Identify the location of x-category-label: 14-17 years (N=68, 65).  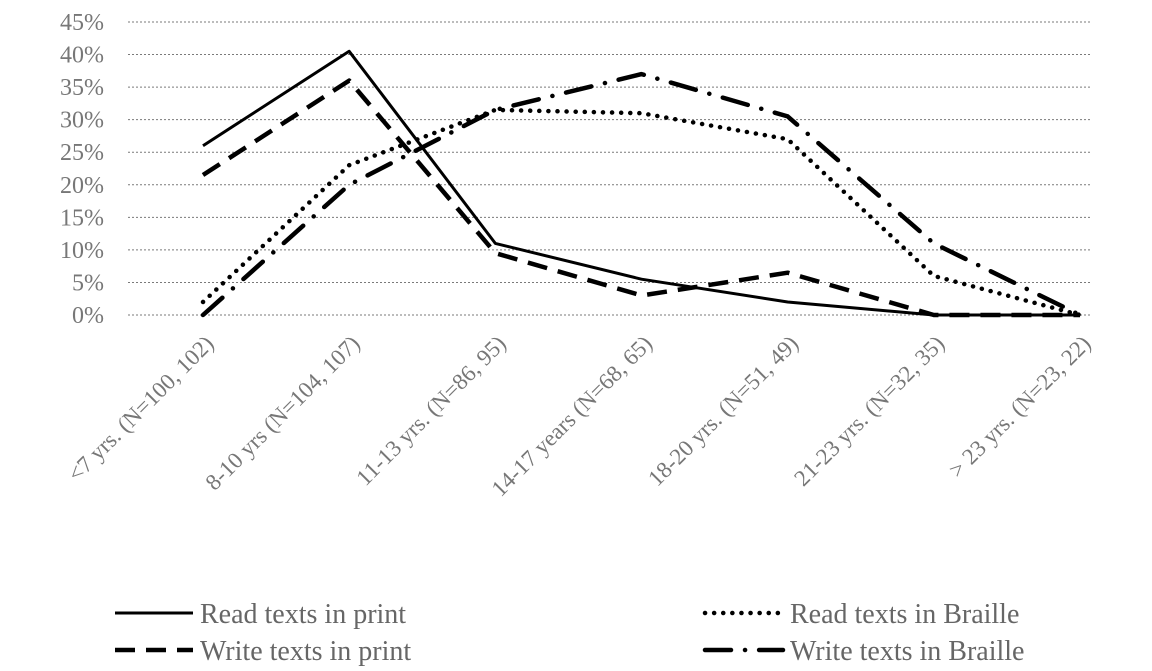
(572, 416).